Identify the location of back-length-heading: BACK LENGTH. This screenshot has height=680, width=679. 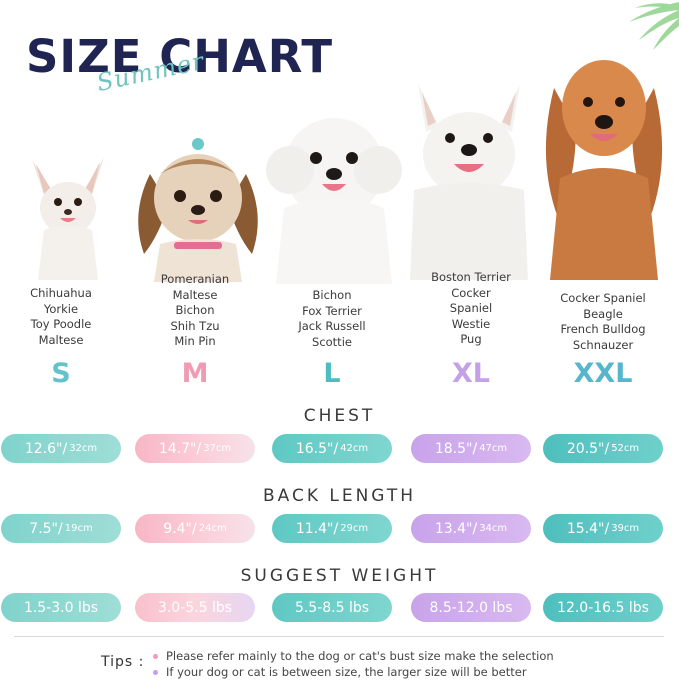
(339, 496).